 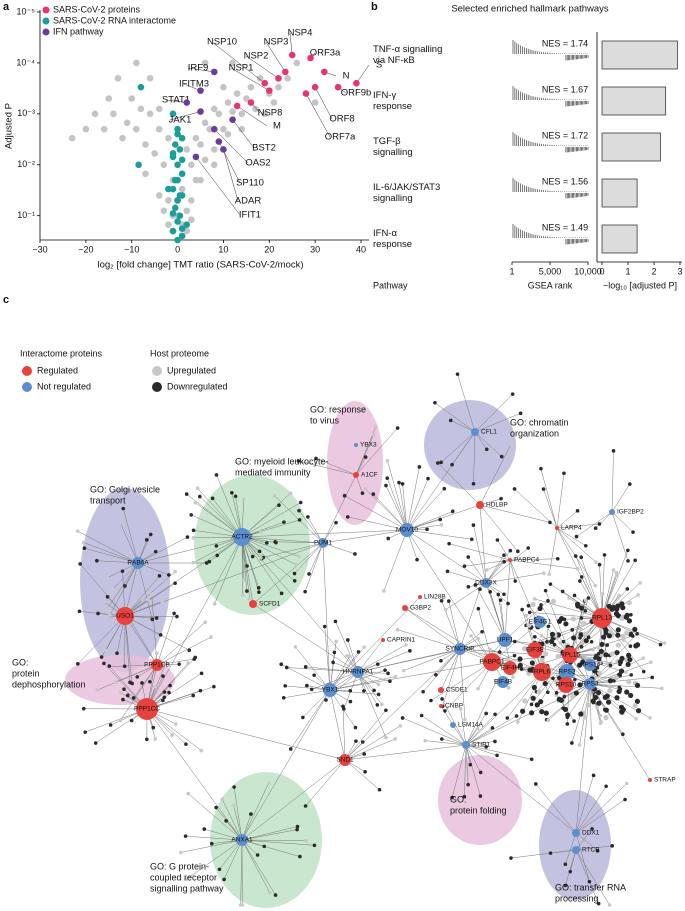 I want to click on go-term-label: processing, so click(x=577, y=898).